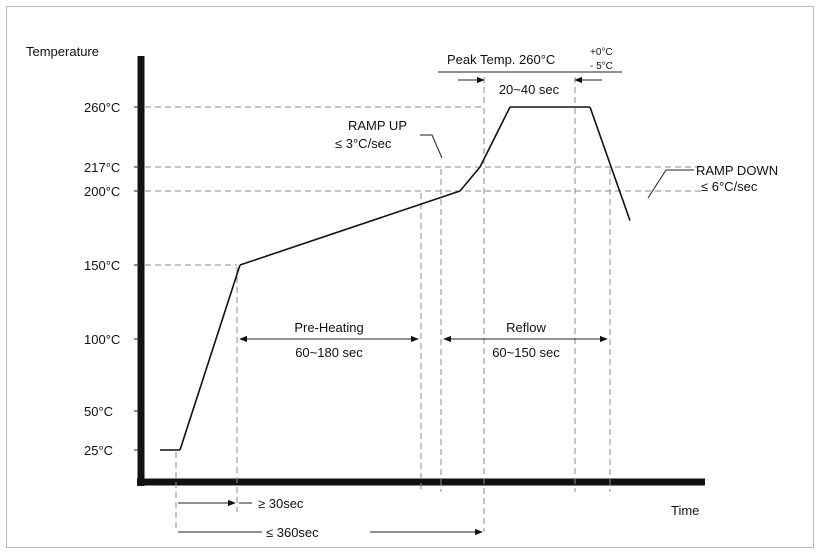 The image size is (822, 556). I want to click on y-tick-150: 150°C, so click(102, 265).